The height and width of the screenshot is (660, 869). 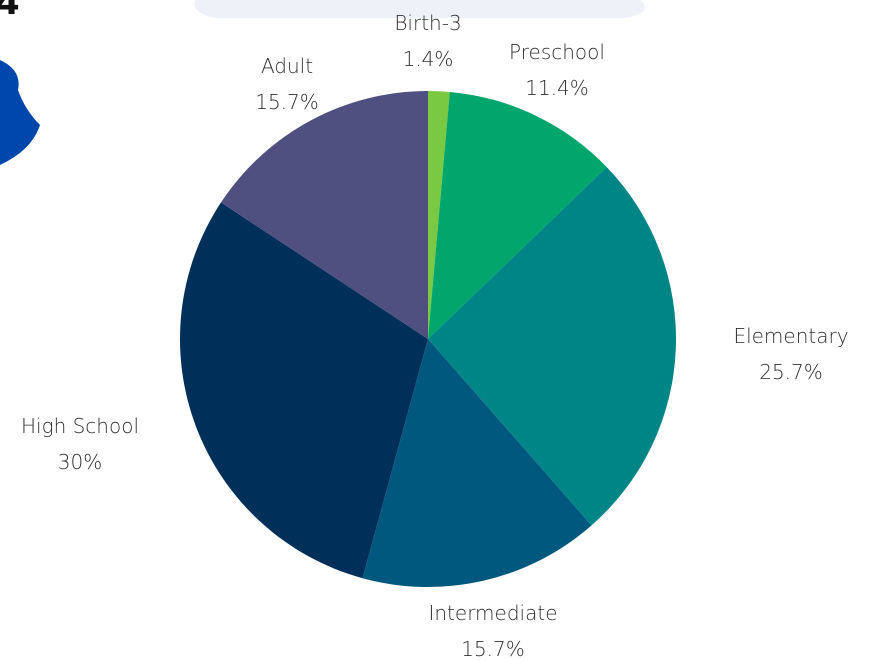 I want to click on decorative-glyph: 4, so click(x=10, y=11).